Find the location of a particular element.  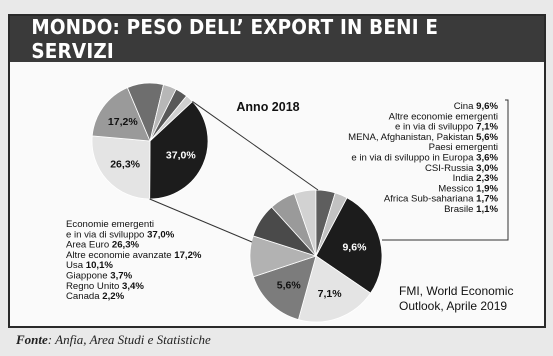

pie-a-legend-line: Altre economie avanzate 17,2% is located at coordinates (134, 255).